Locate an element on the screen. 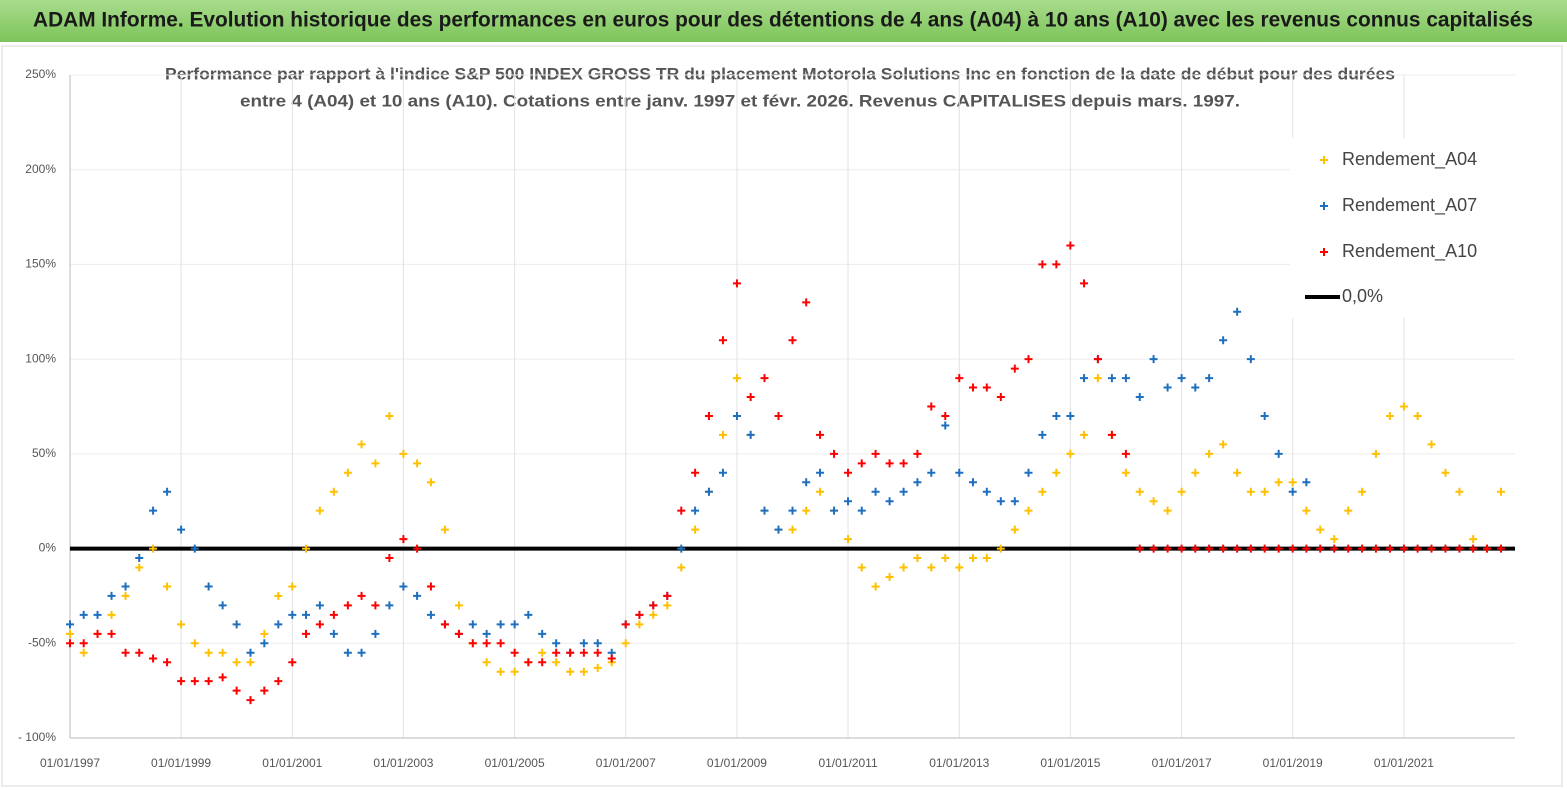 Image resolution: width=1567 pixels, height=790 pixels. x-tick-label: 01/01/2003 is located at coordinates (403, 763).